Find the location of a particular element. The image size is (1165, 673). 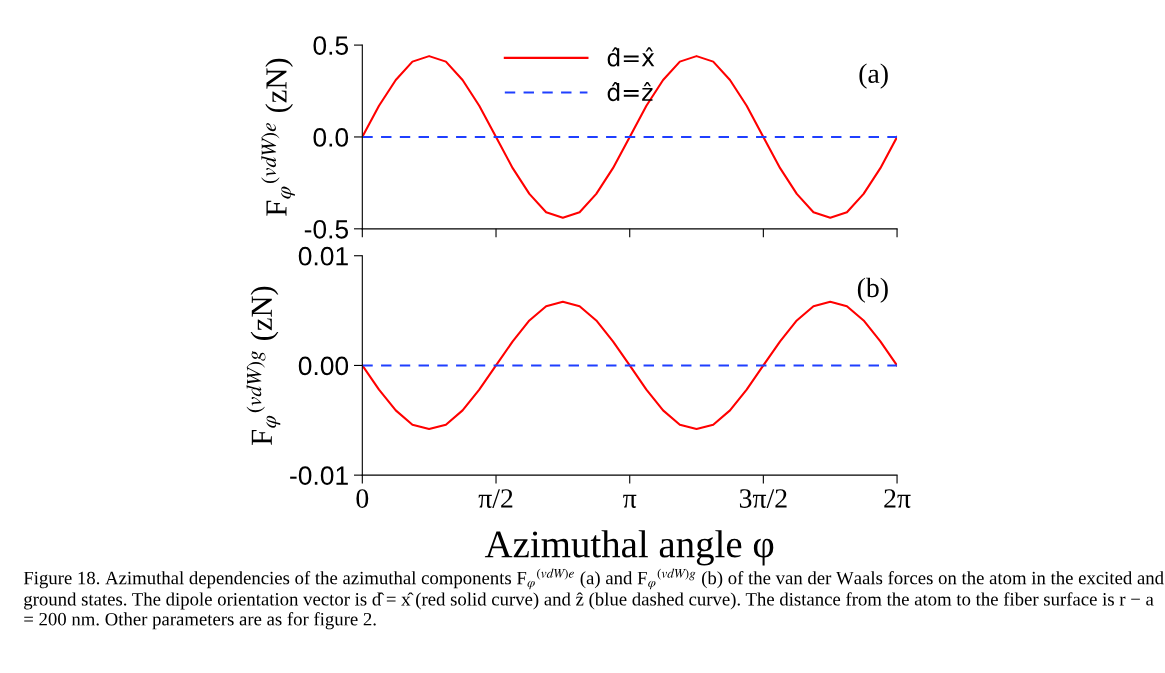

y-tick-label: -0.01 is located at coordinates (319, 475).